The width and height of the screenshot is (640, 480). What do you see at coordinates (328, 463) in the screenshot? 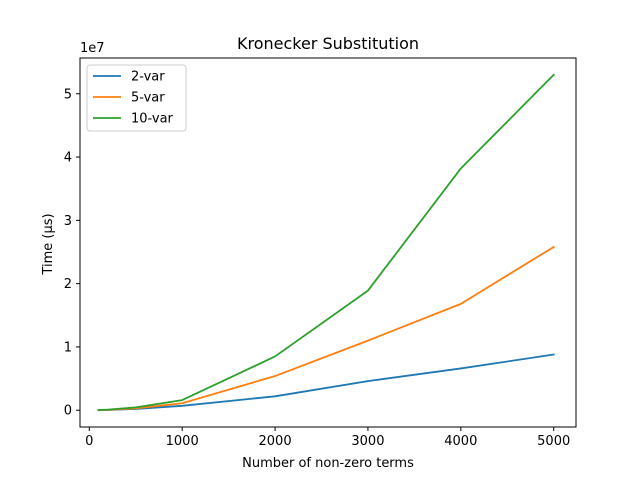
I see `x-axis-label: Number of non-zero terms` at bounding box center [328, 463].